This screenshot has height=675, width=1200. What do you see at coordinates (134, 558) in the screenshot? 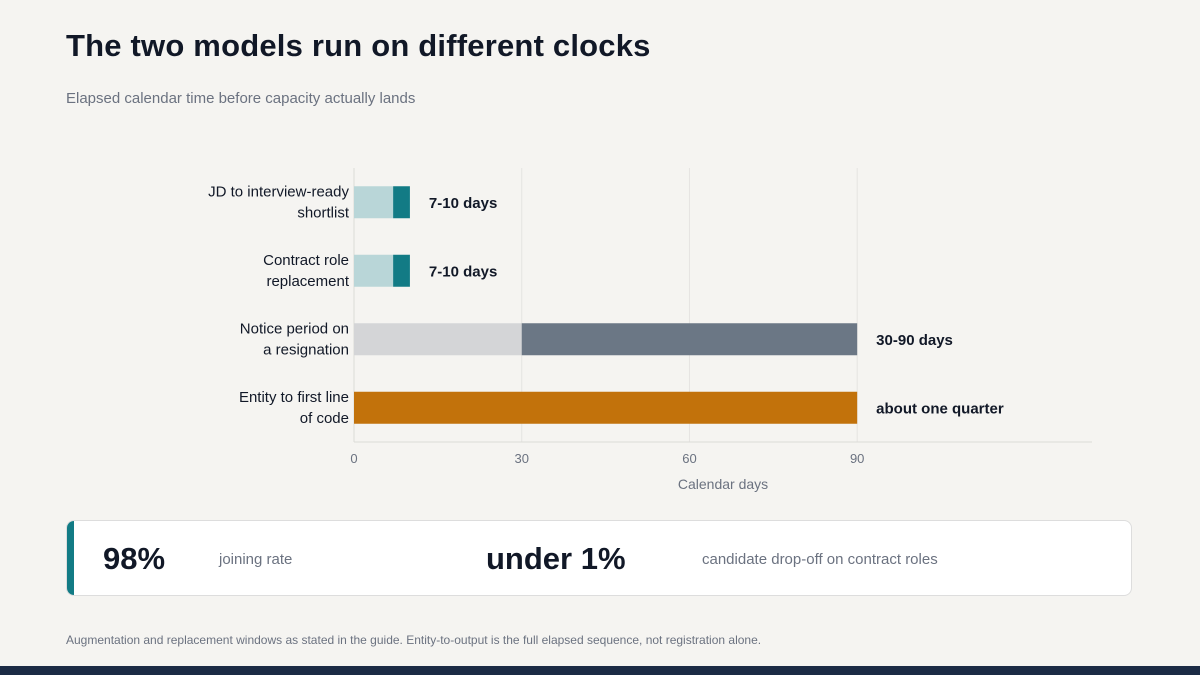
I see `stat-joining-rate-value: 98%` at bounding box center [134, 558].